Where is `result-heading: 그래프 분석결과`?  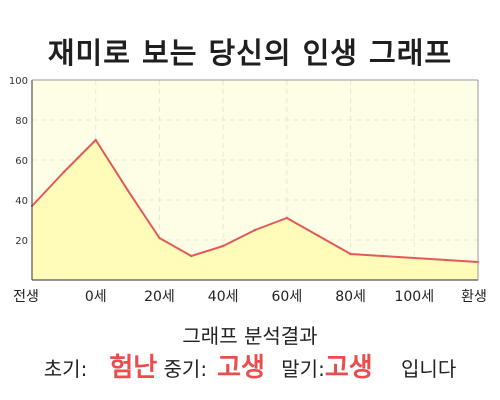
result-heading: 그래프 분석결과 is located at coordinates (250, 336).